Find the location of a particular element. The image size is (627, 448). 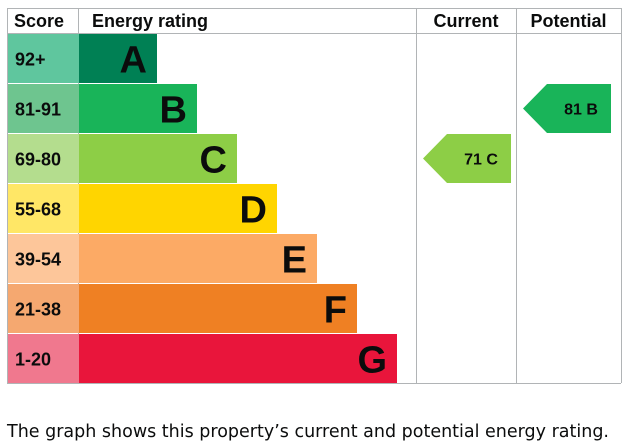

rating-bar-f is located at coordinates (218, 308).